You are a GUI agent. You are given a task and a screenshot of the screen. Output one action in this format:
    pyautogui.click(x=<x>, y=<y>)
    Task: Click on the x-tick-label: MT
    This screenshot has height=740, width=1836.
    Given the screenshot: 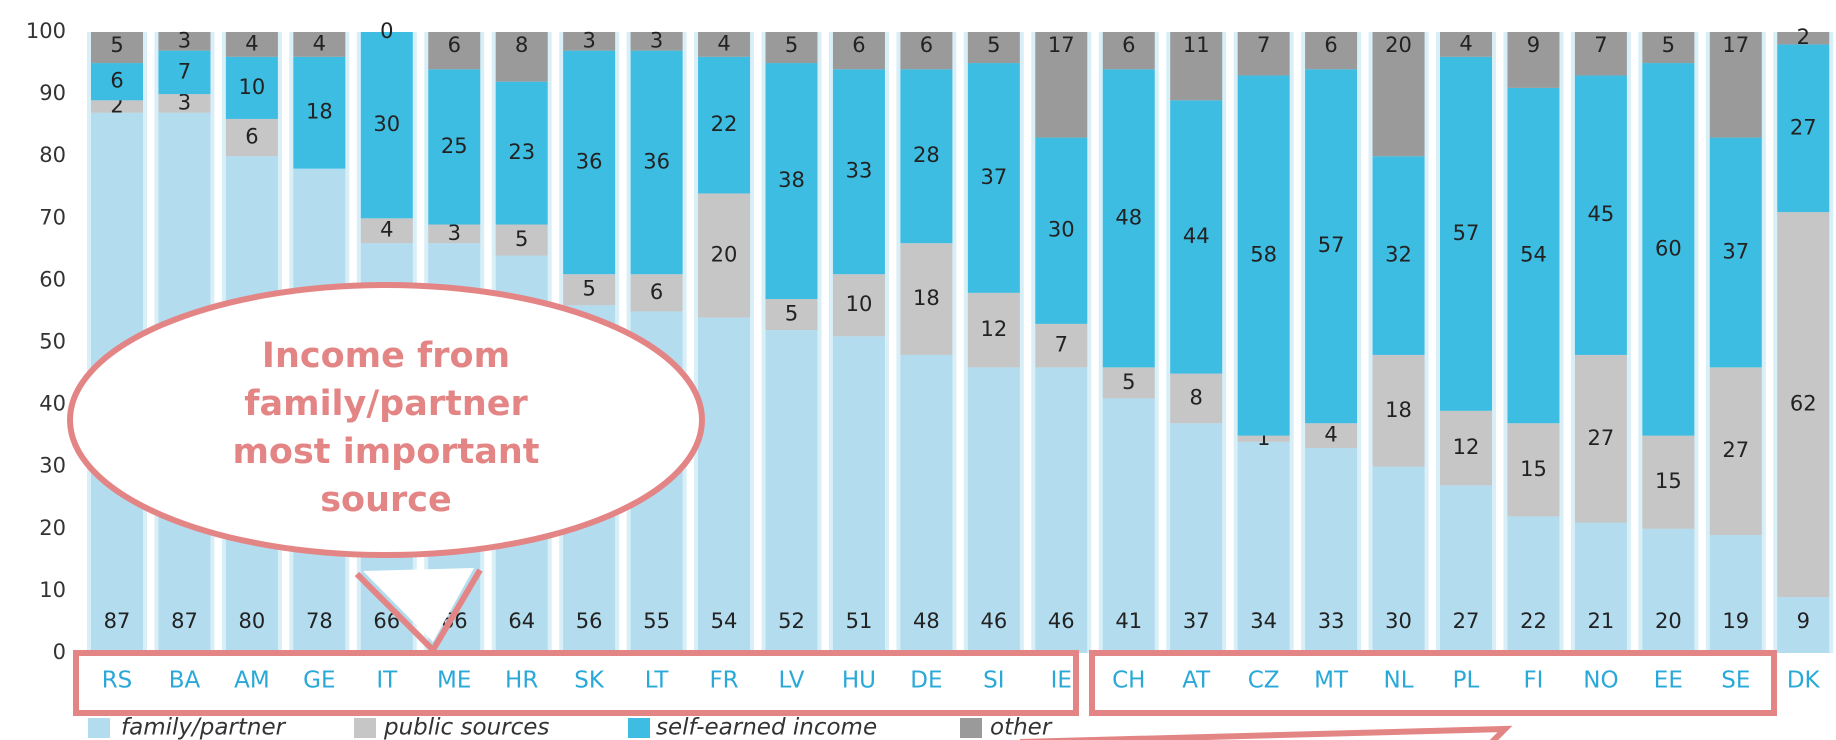 What is the action you would take?
    pyautogui.click(x=1331, y=681)
    